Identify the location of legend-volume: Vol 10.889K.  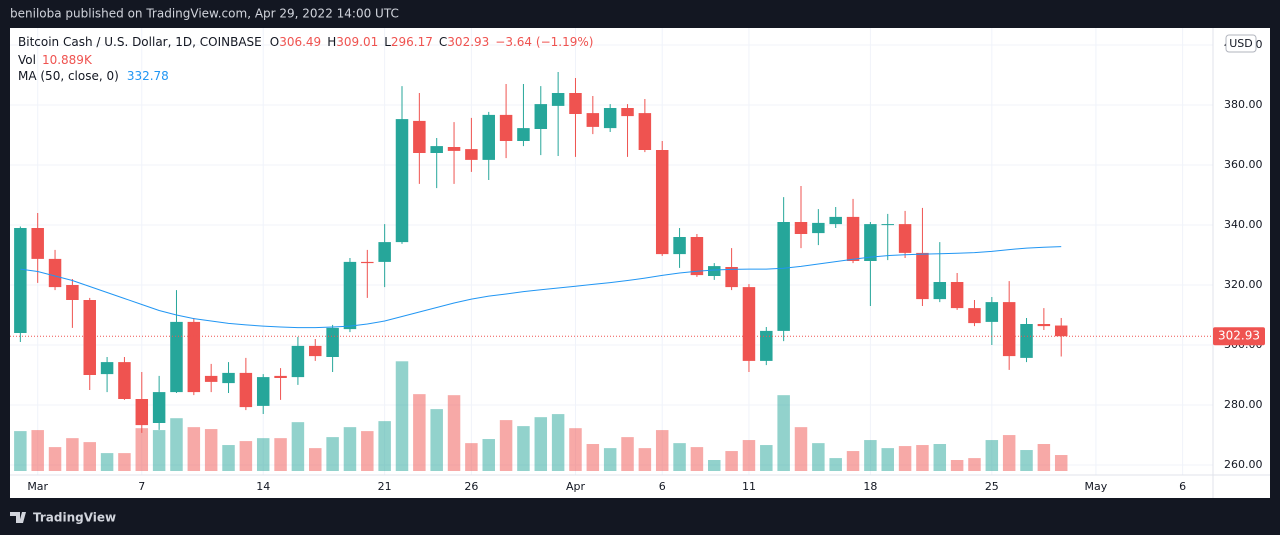
(55, 60).